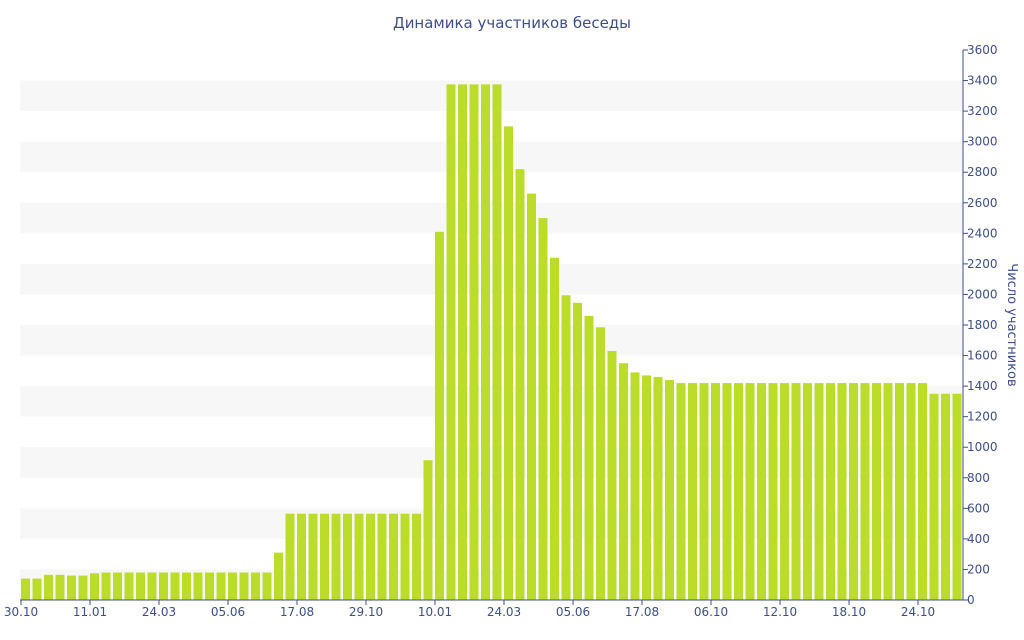  Describe the element at coordinates (982, 356) in the screenshot. I see `y-tick-label: 1600` at that location.